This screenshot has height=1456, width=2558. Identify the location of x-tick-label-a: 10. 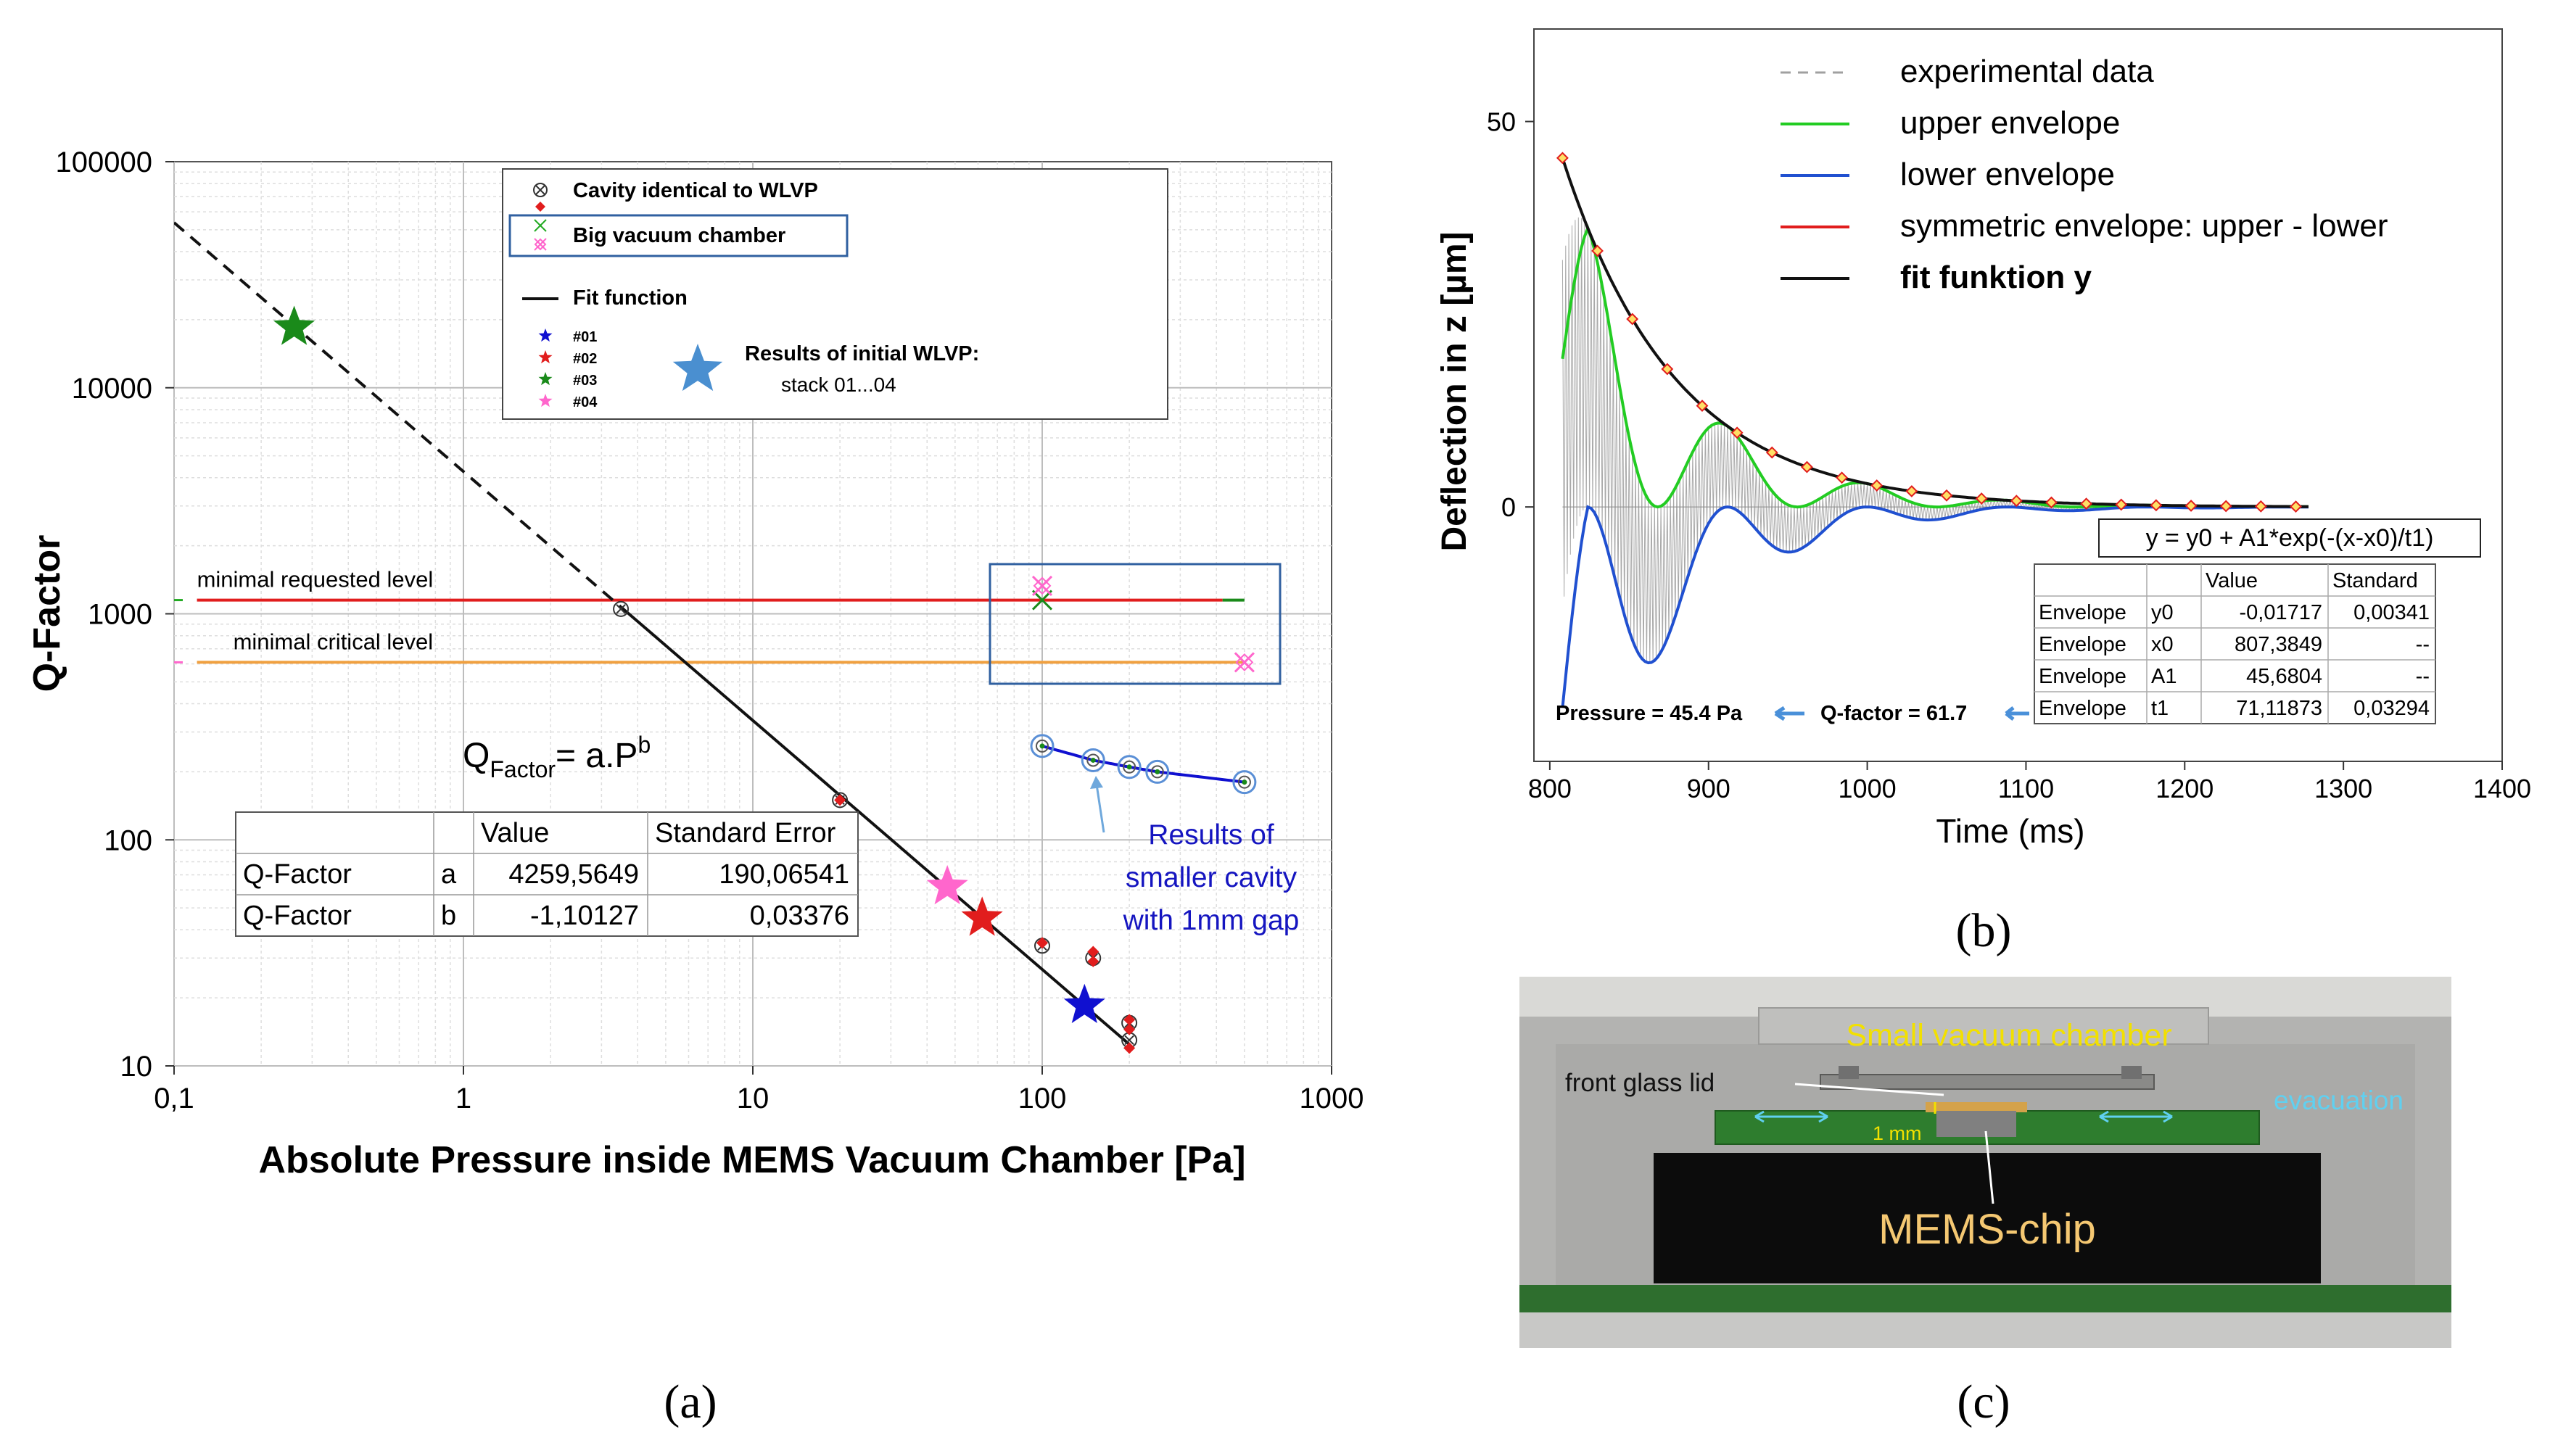
(754, 1098).